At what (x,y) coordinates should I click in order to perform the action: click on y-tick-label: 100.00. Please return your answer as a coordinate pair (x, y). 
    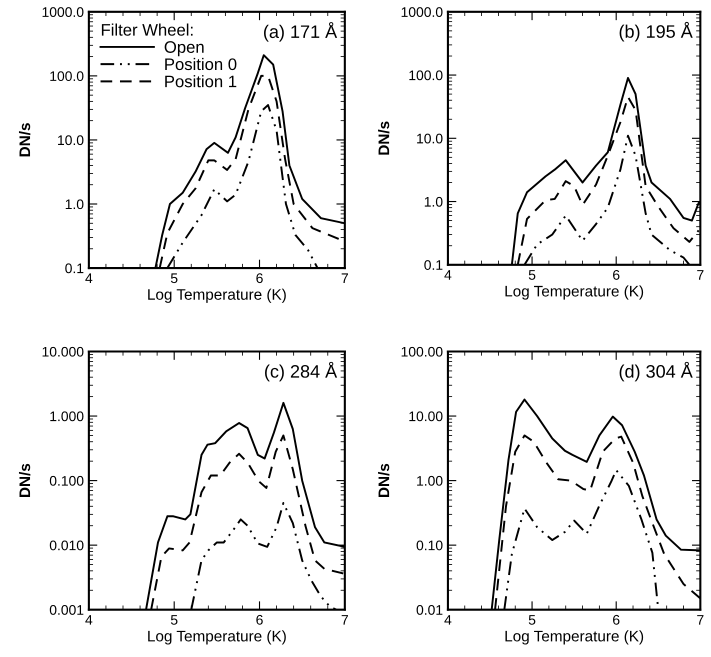
    Looking at the image, I should click on (422, 351).